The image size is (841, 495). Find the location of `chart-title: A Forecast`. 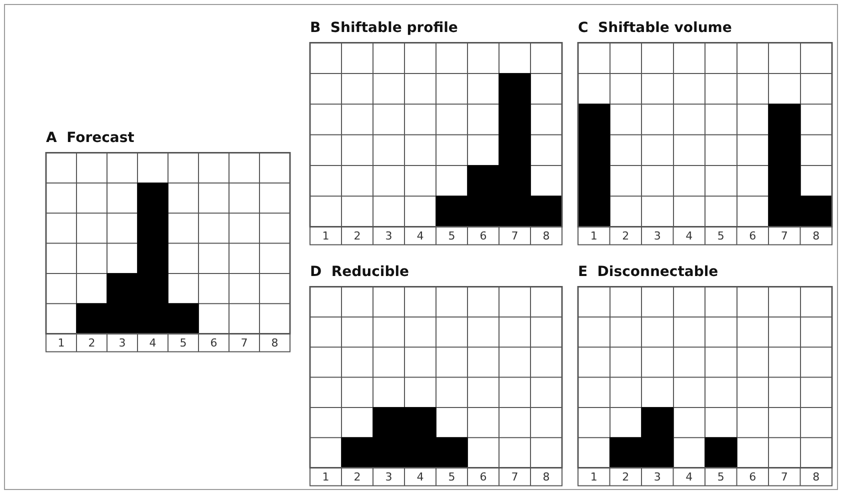

chart-title: A Forecast is located at coordinates (90, 138).